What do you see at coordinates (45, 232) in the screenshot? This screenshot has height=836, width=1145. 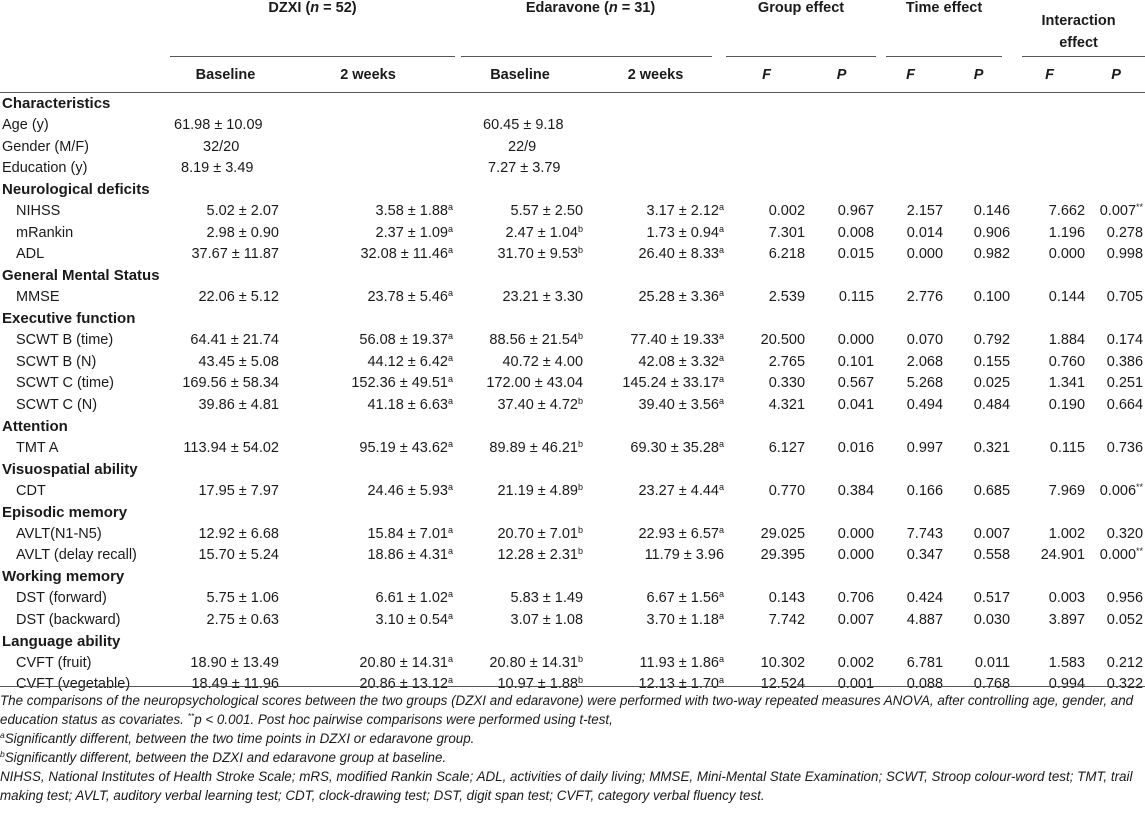 I see `row-label: mRankin` at bounding box center [45, 232].